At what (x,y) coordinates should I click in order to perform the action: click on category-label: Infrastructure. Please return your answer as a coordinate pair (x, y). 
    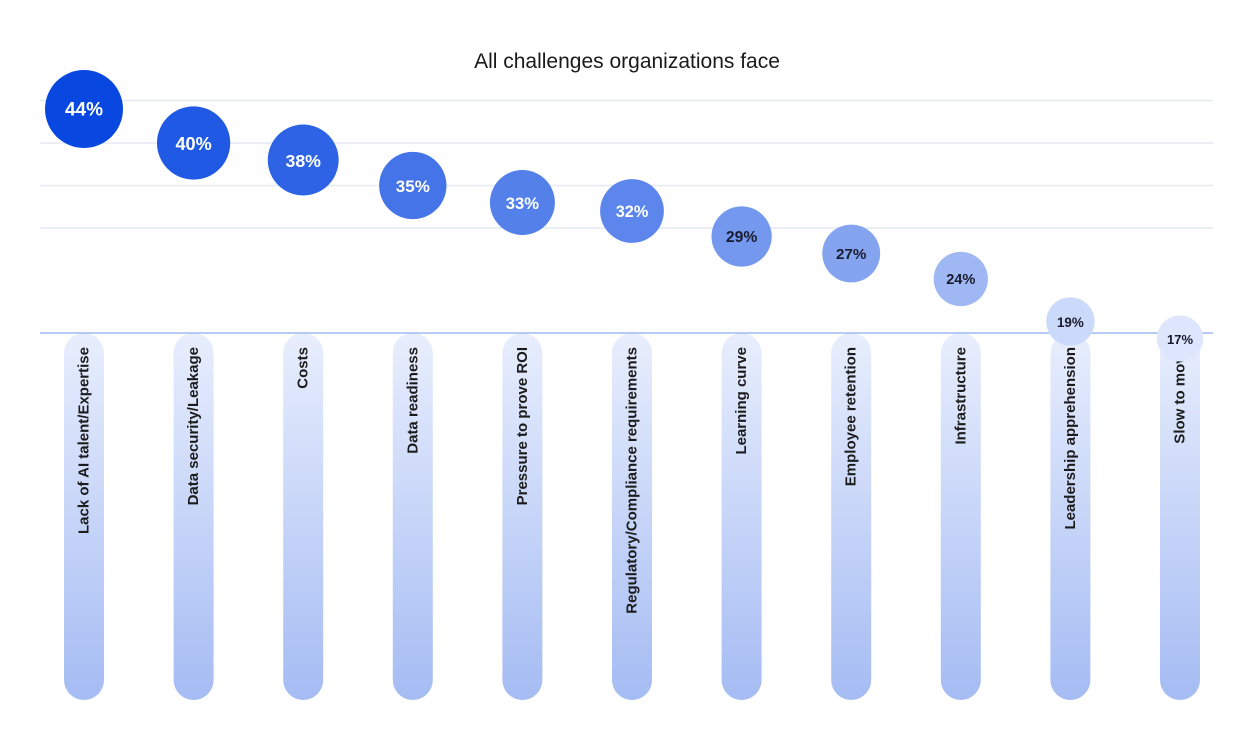
    Looking at the image, I should click on (960, 396).